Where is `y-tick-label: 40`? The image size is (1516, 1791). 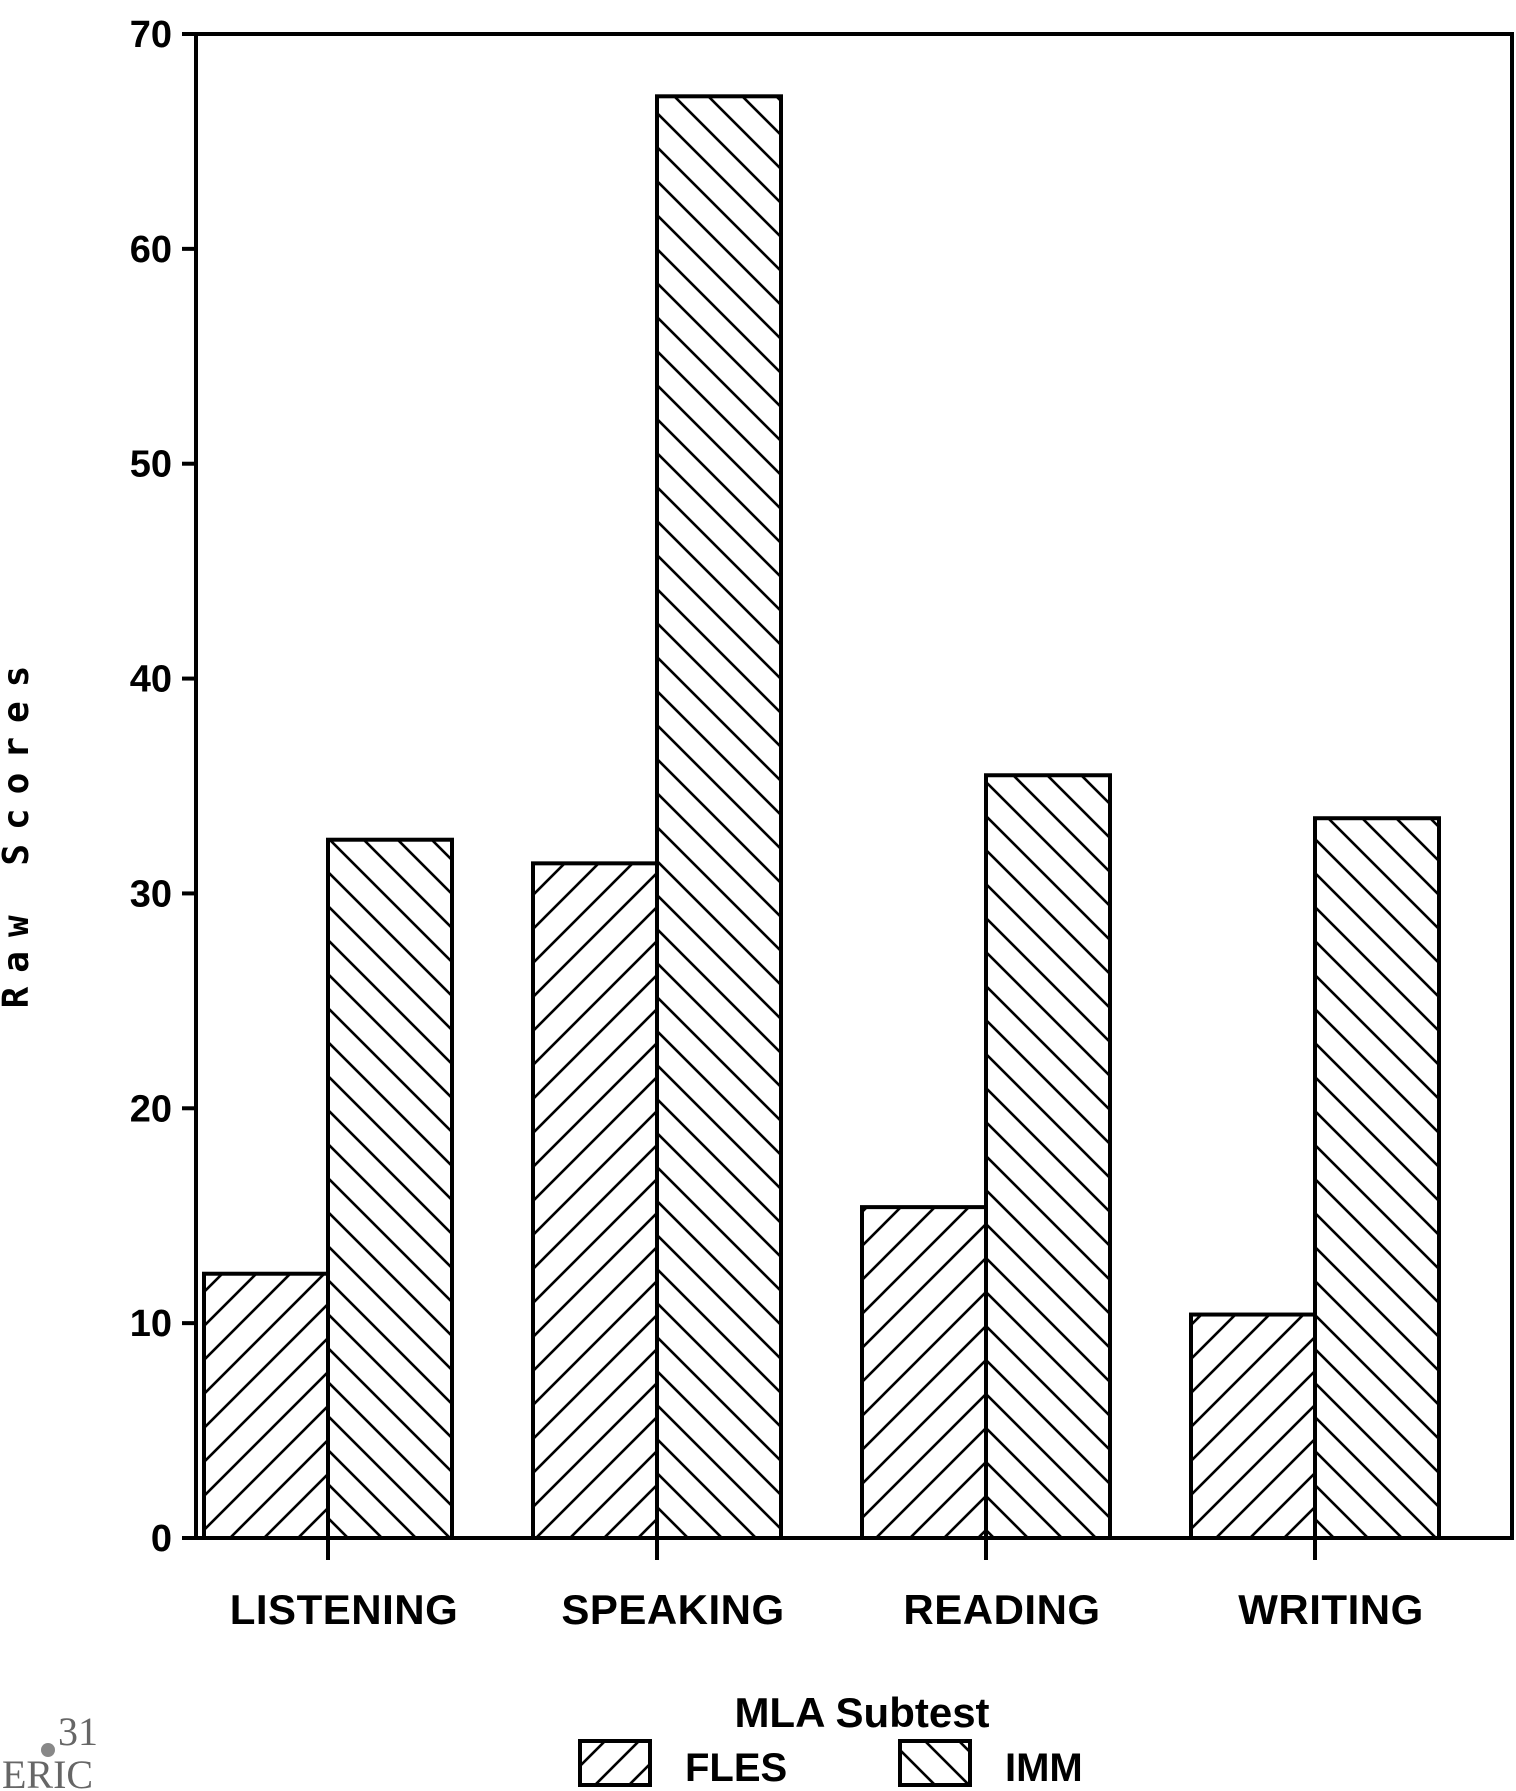 y-tick-label: 40 is located at coordinates (151, 680).